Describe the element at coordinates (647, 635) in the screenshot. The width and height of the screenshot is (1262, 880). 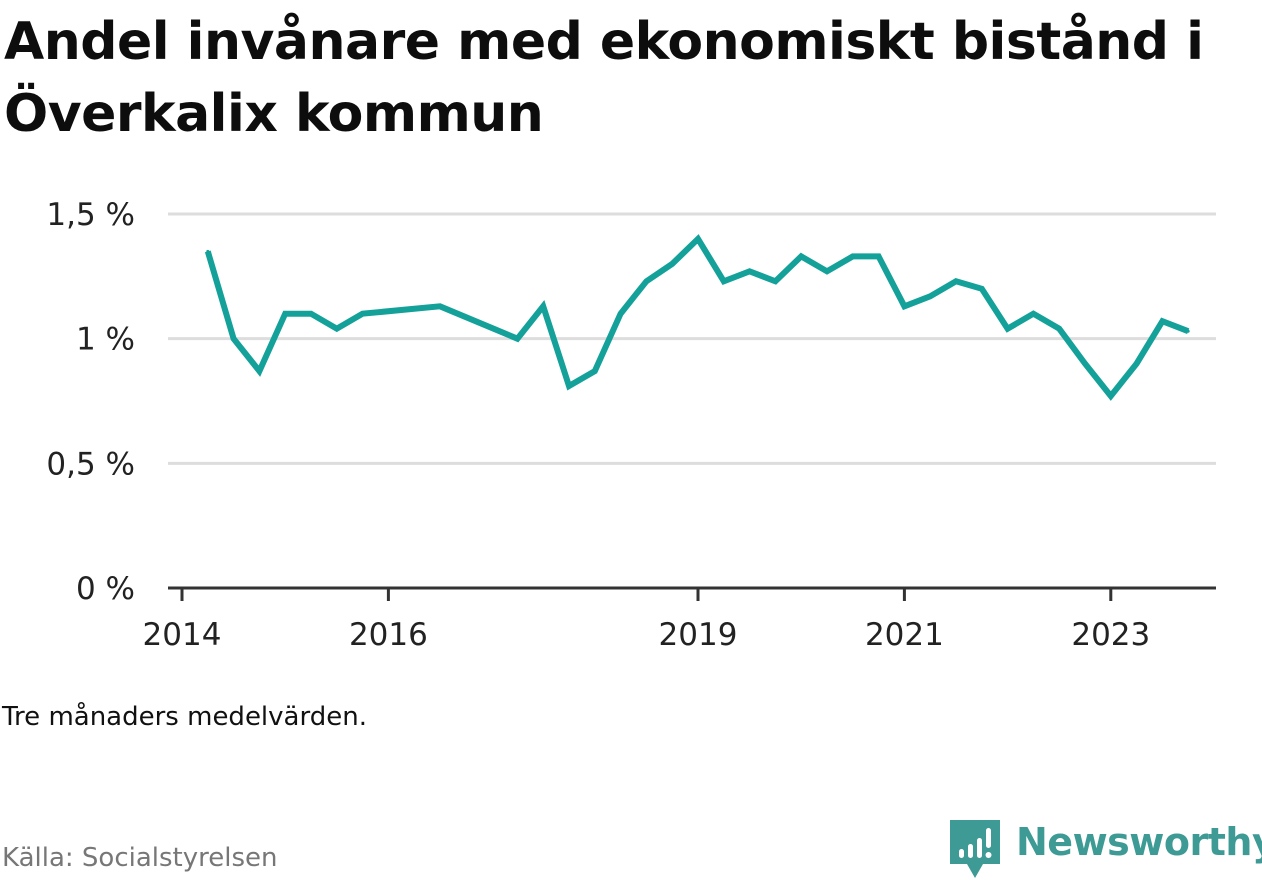
I see `x-axis-labels: 2014 2016 2019 2021 2023` at that location.